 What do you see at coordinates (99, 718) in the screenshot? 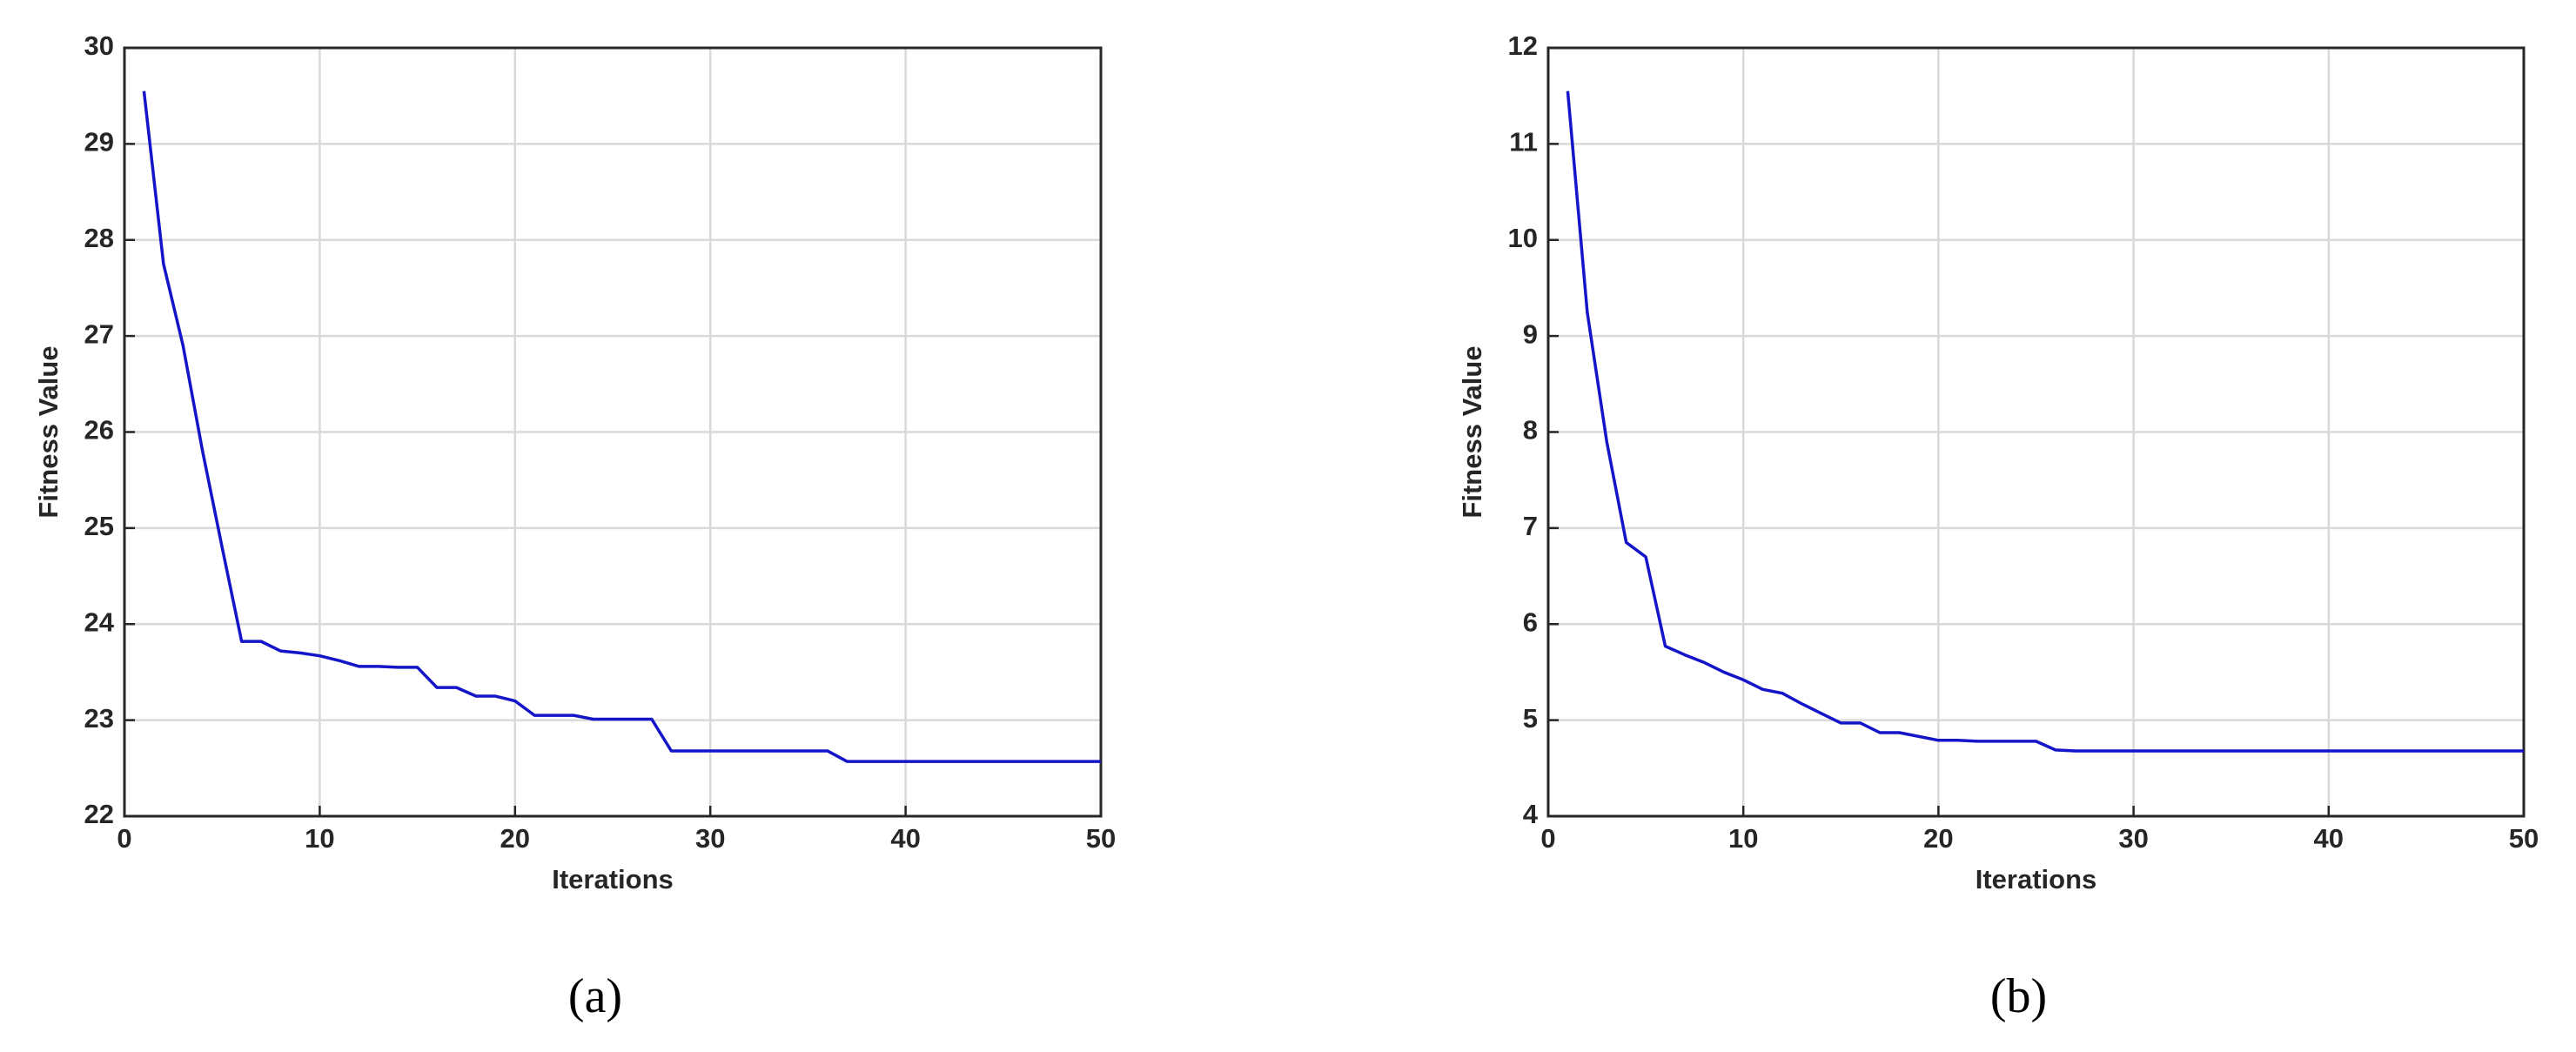
I see `y-tick-label: 23` at bounding box center [99, 718].